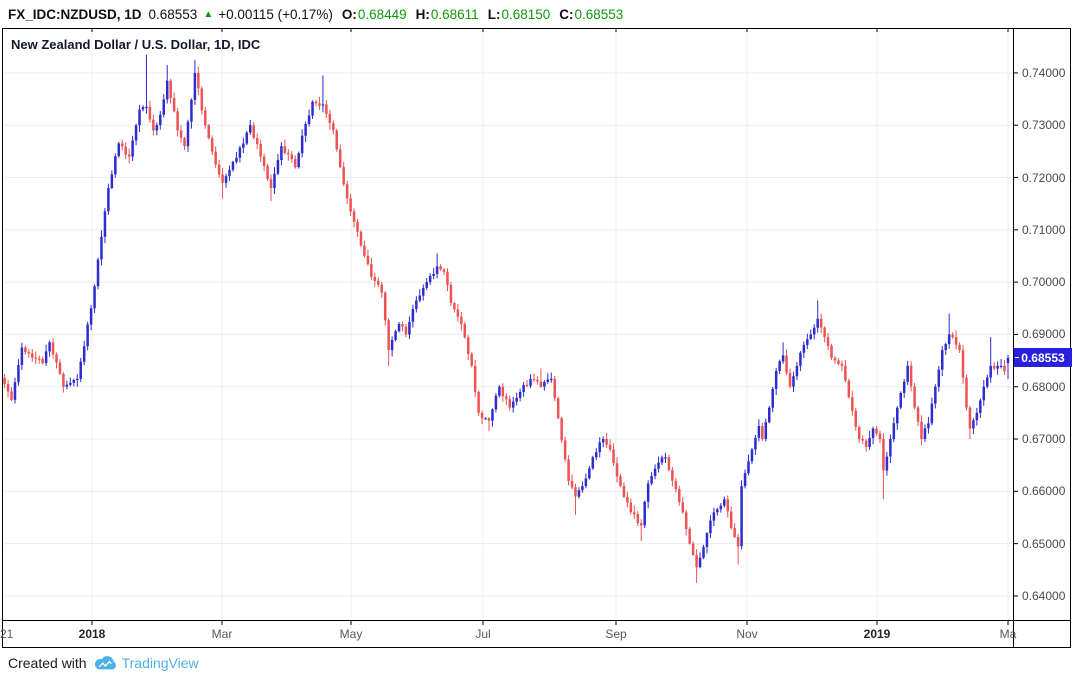 The height and width of the screenshot is (677, 1075). I want to click on low-value: 0.68150, so click(526, 14).